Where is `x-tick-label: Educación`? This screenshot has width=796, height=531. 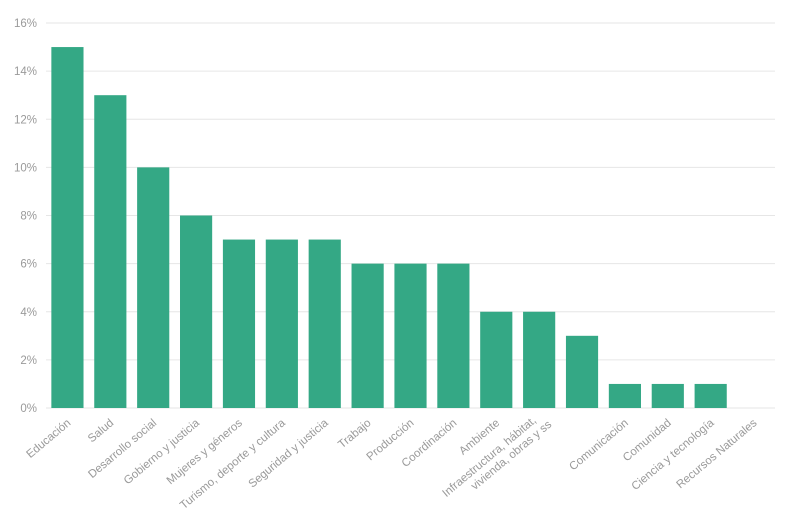 x-tick-label: Educación is located at coordinates (49, 439).